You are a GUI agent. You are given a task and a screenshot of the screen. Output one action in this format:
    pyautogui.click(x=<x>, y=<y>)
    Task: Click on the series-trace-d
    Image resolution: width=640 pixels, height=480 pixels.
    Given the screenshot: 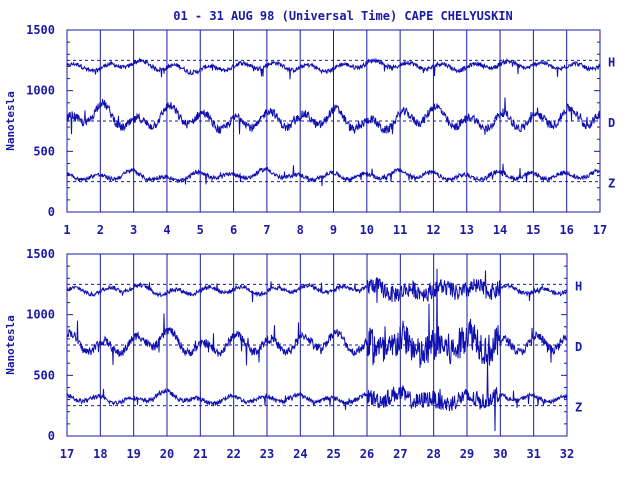 What is the action you would take?
    pyautogui.click(x=333, y=116)
    